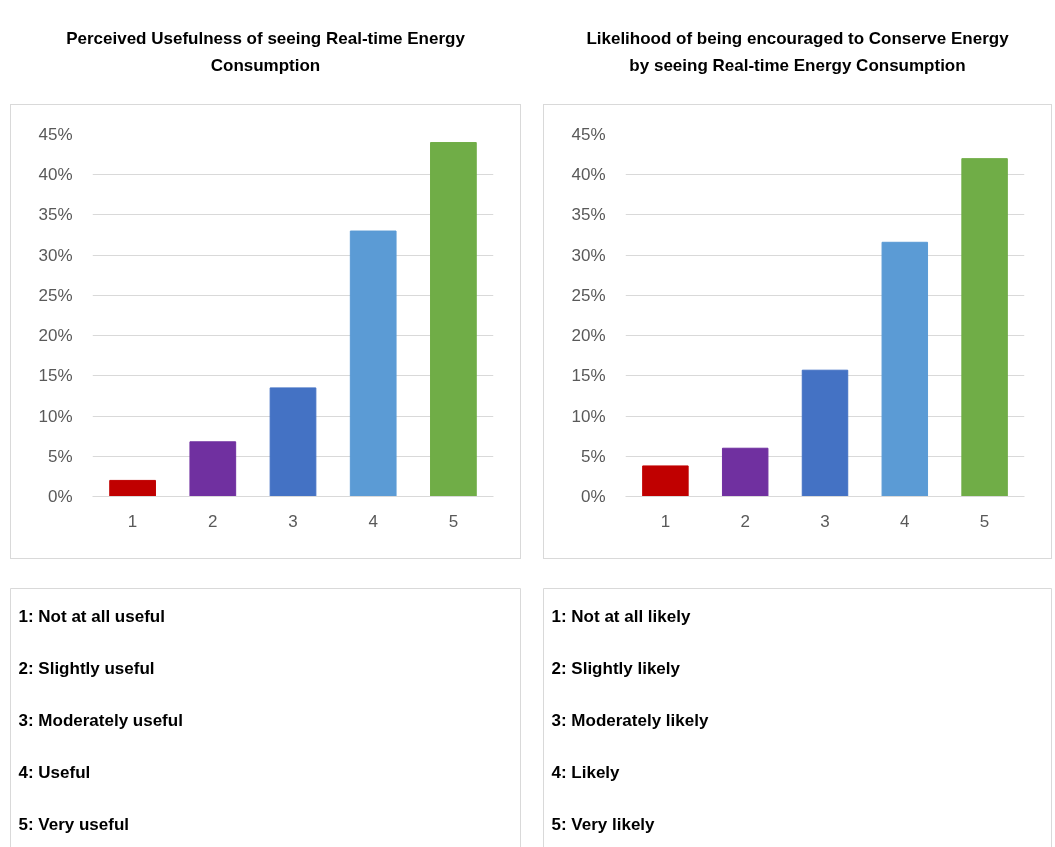 The image size is (1055, 847). Describe the element at coordinates (74, 824) in the screenshot. I see `text: 5: Very useful` at that location.